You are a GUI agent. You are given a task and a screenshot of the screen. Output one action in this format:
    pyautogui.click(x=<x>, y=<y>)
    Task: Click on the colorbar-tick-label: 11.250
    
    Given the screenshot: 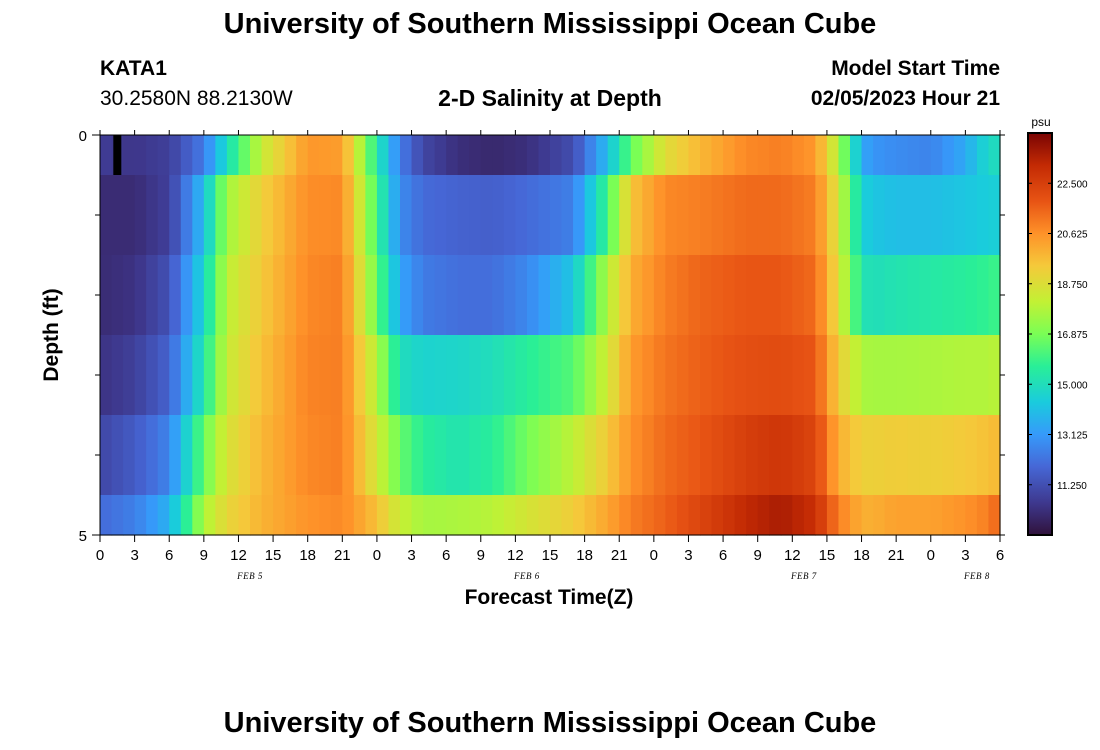 What is the action you would take?
    pyautogui.click(x=1072, y=486)
    